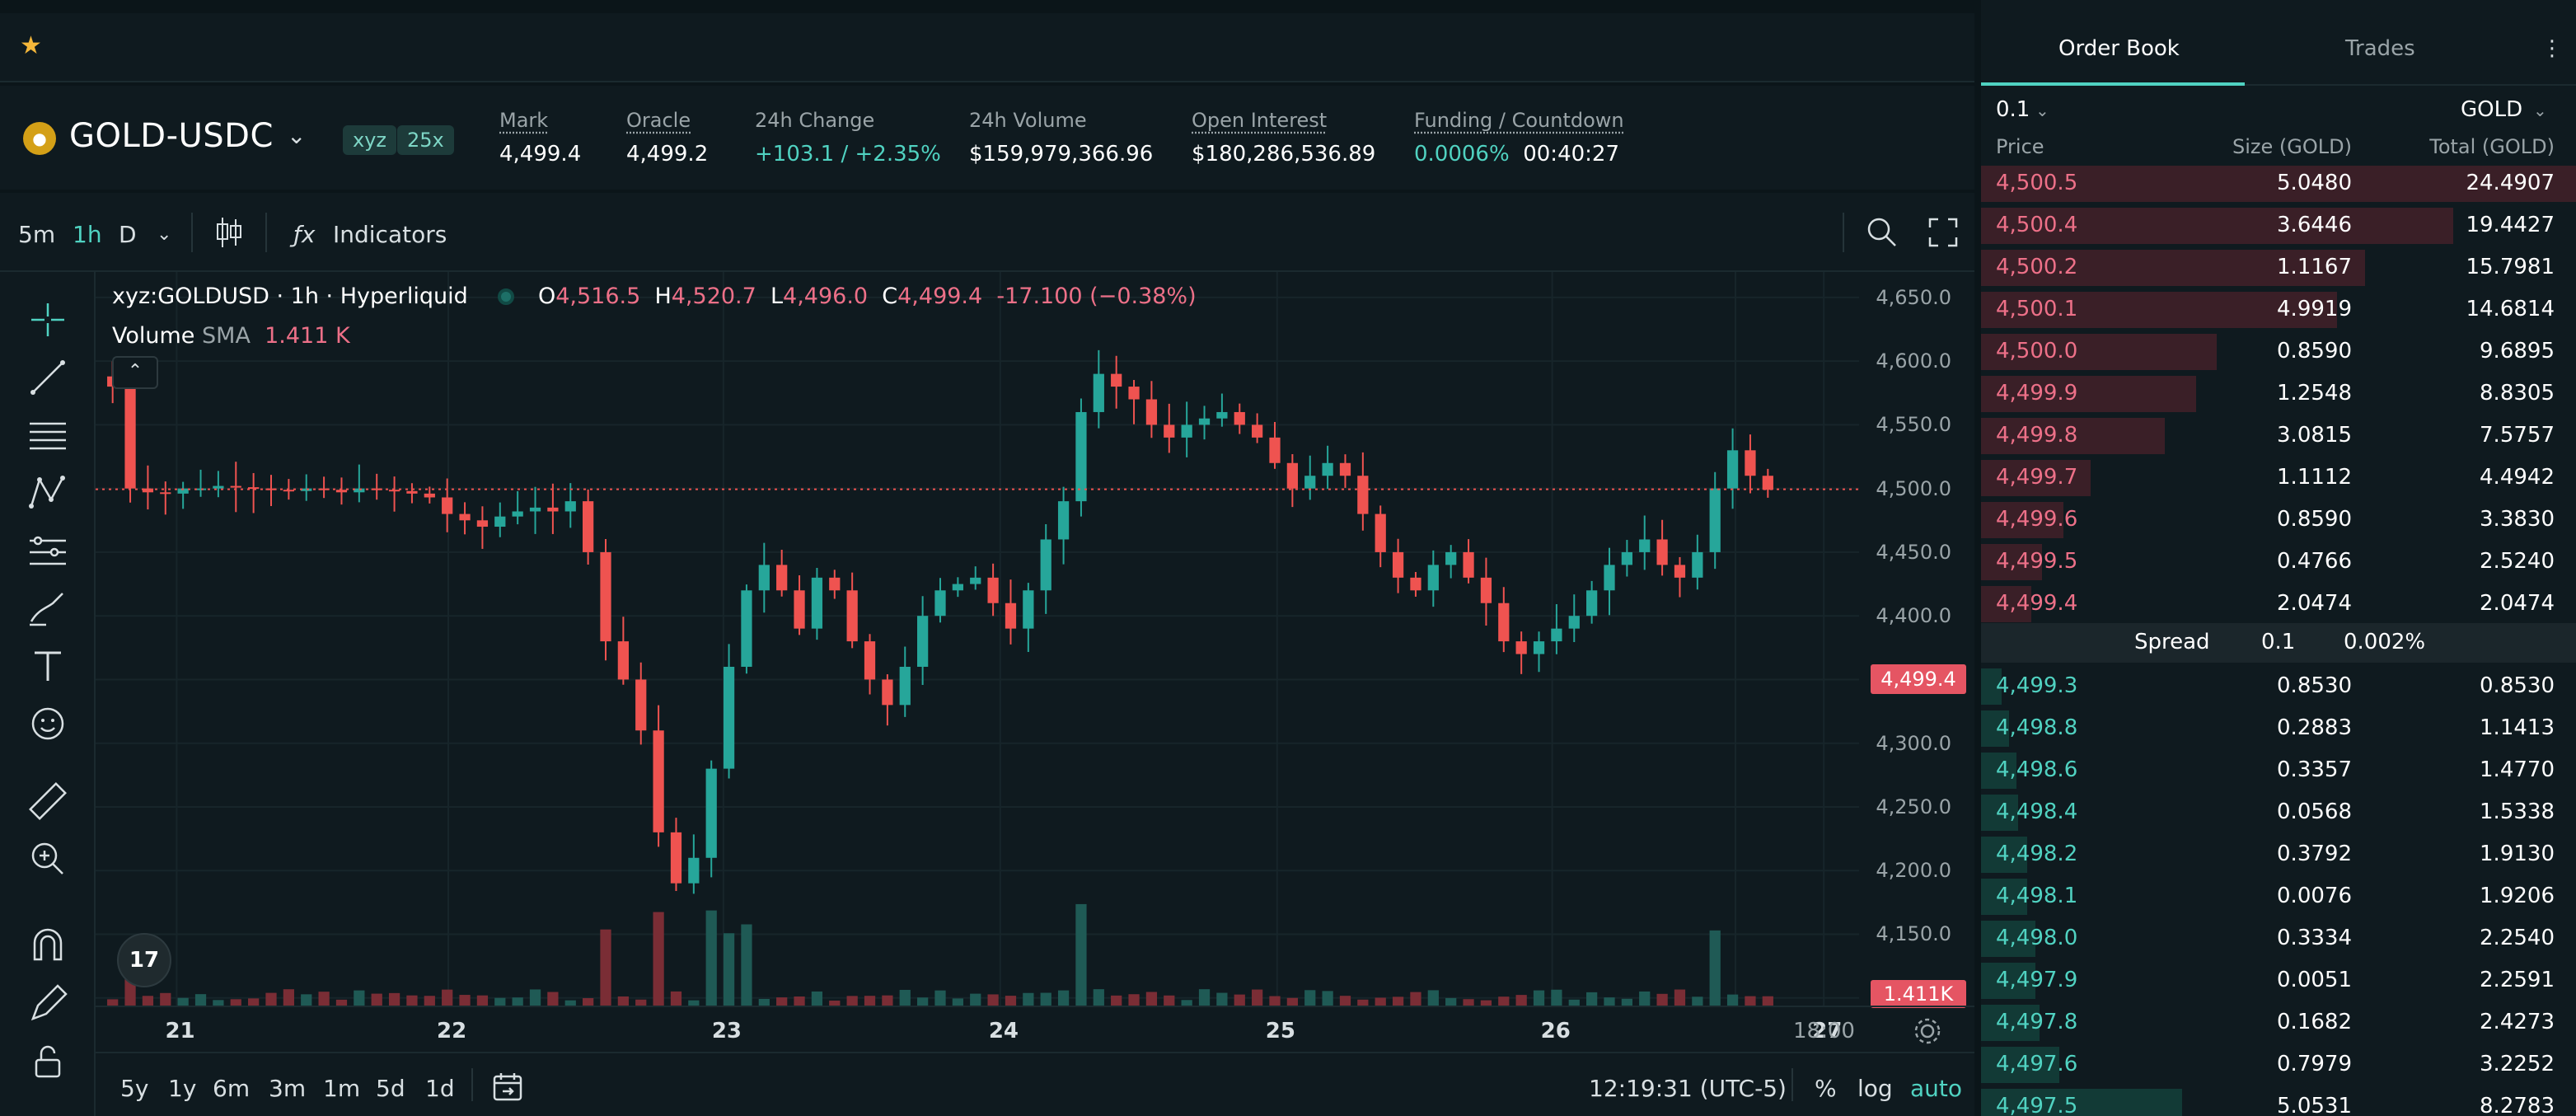 This screenshot has height=1116, width=2576. I want to click on more-options-icon: ⋮, so click(2552, 48).